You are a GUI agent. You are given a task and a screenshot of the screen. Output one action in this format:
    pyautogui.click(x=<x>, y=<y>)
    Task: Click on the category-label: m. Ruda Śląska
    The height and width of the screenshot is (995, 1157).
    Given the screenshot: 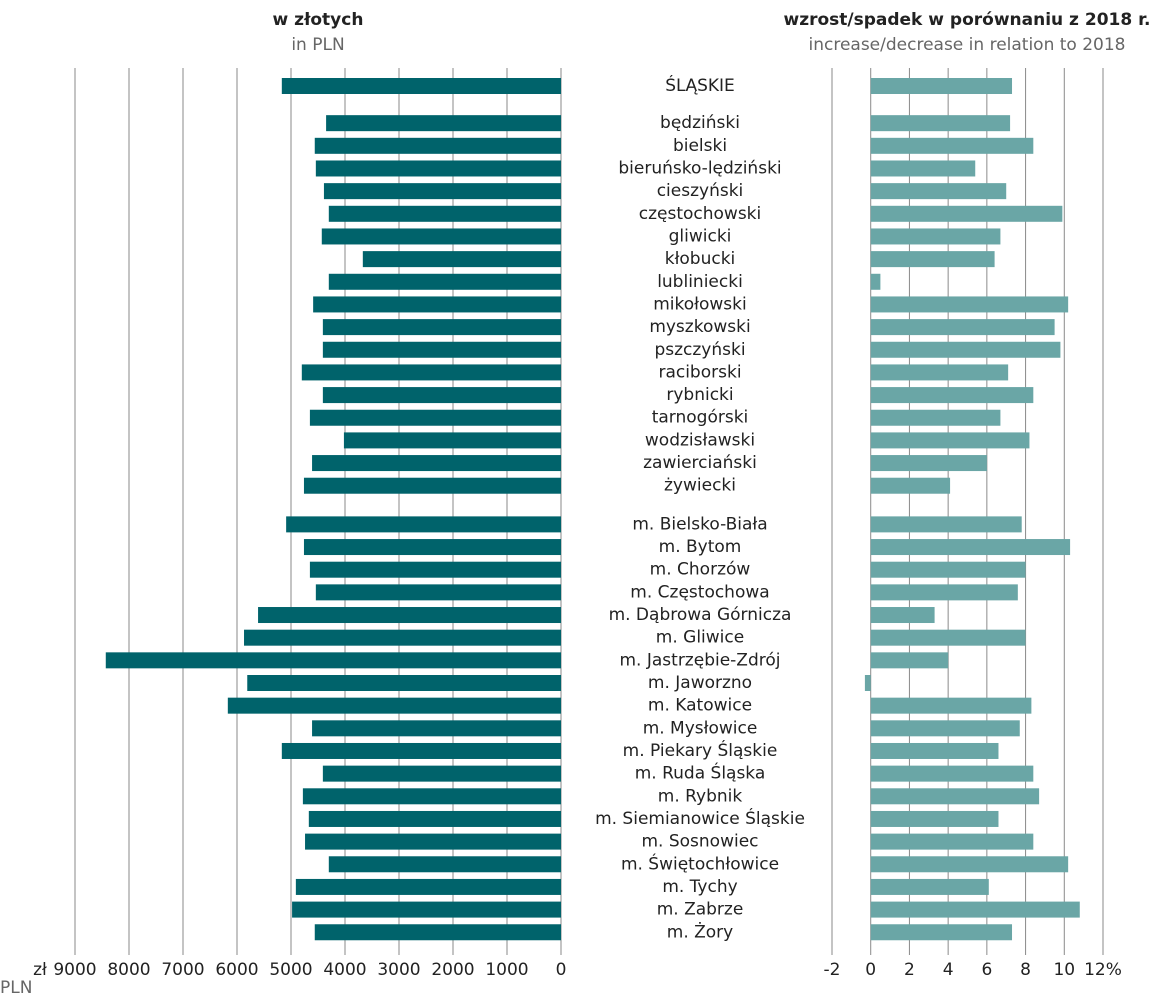 What is the action you would take?
    pyautogui.click(x=700, y=773)
    